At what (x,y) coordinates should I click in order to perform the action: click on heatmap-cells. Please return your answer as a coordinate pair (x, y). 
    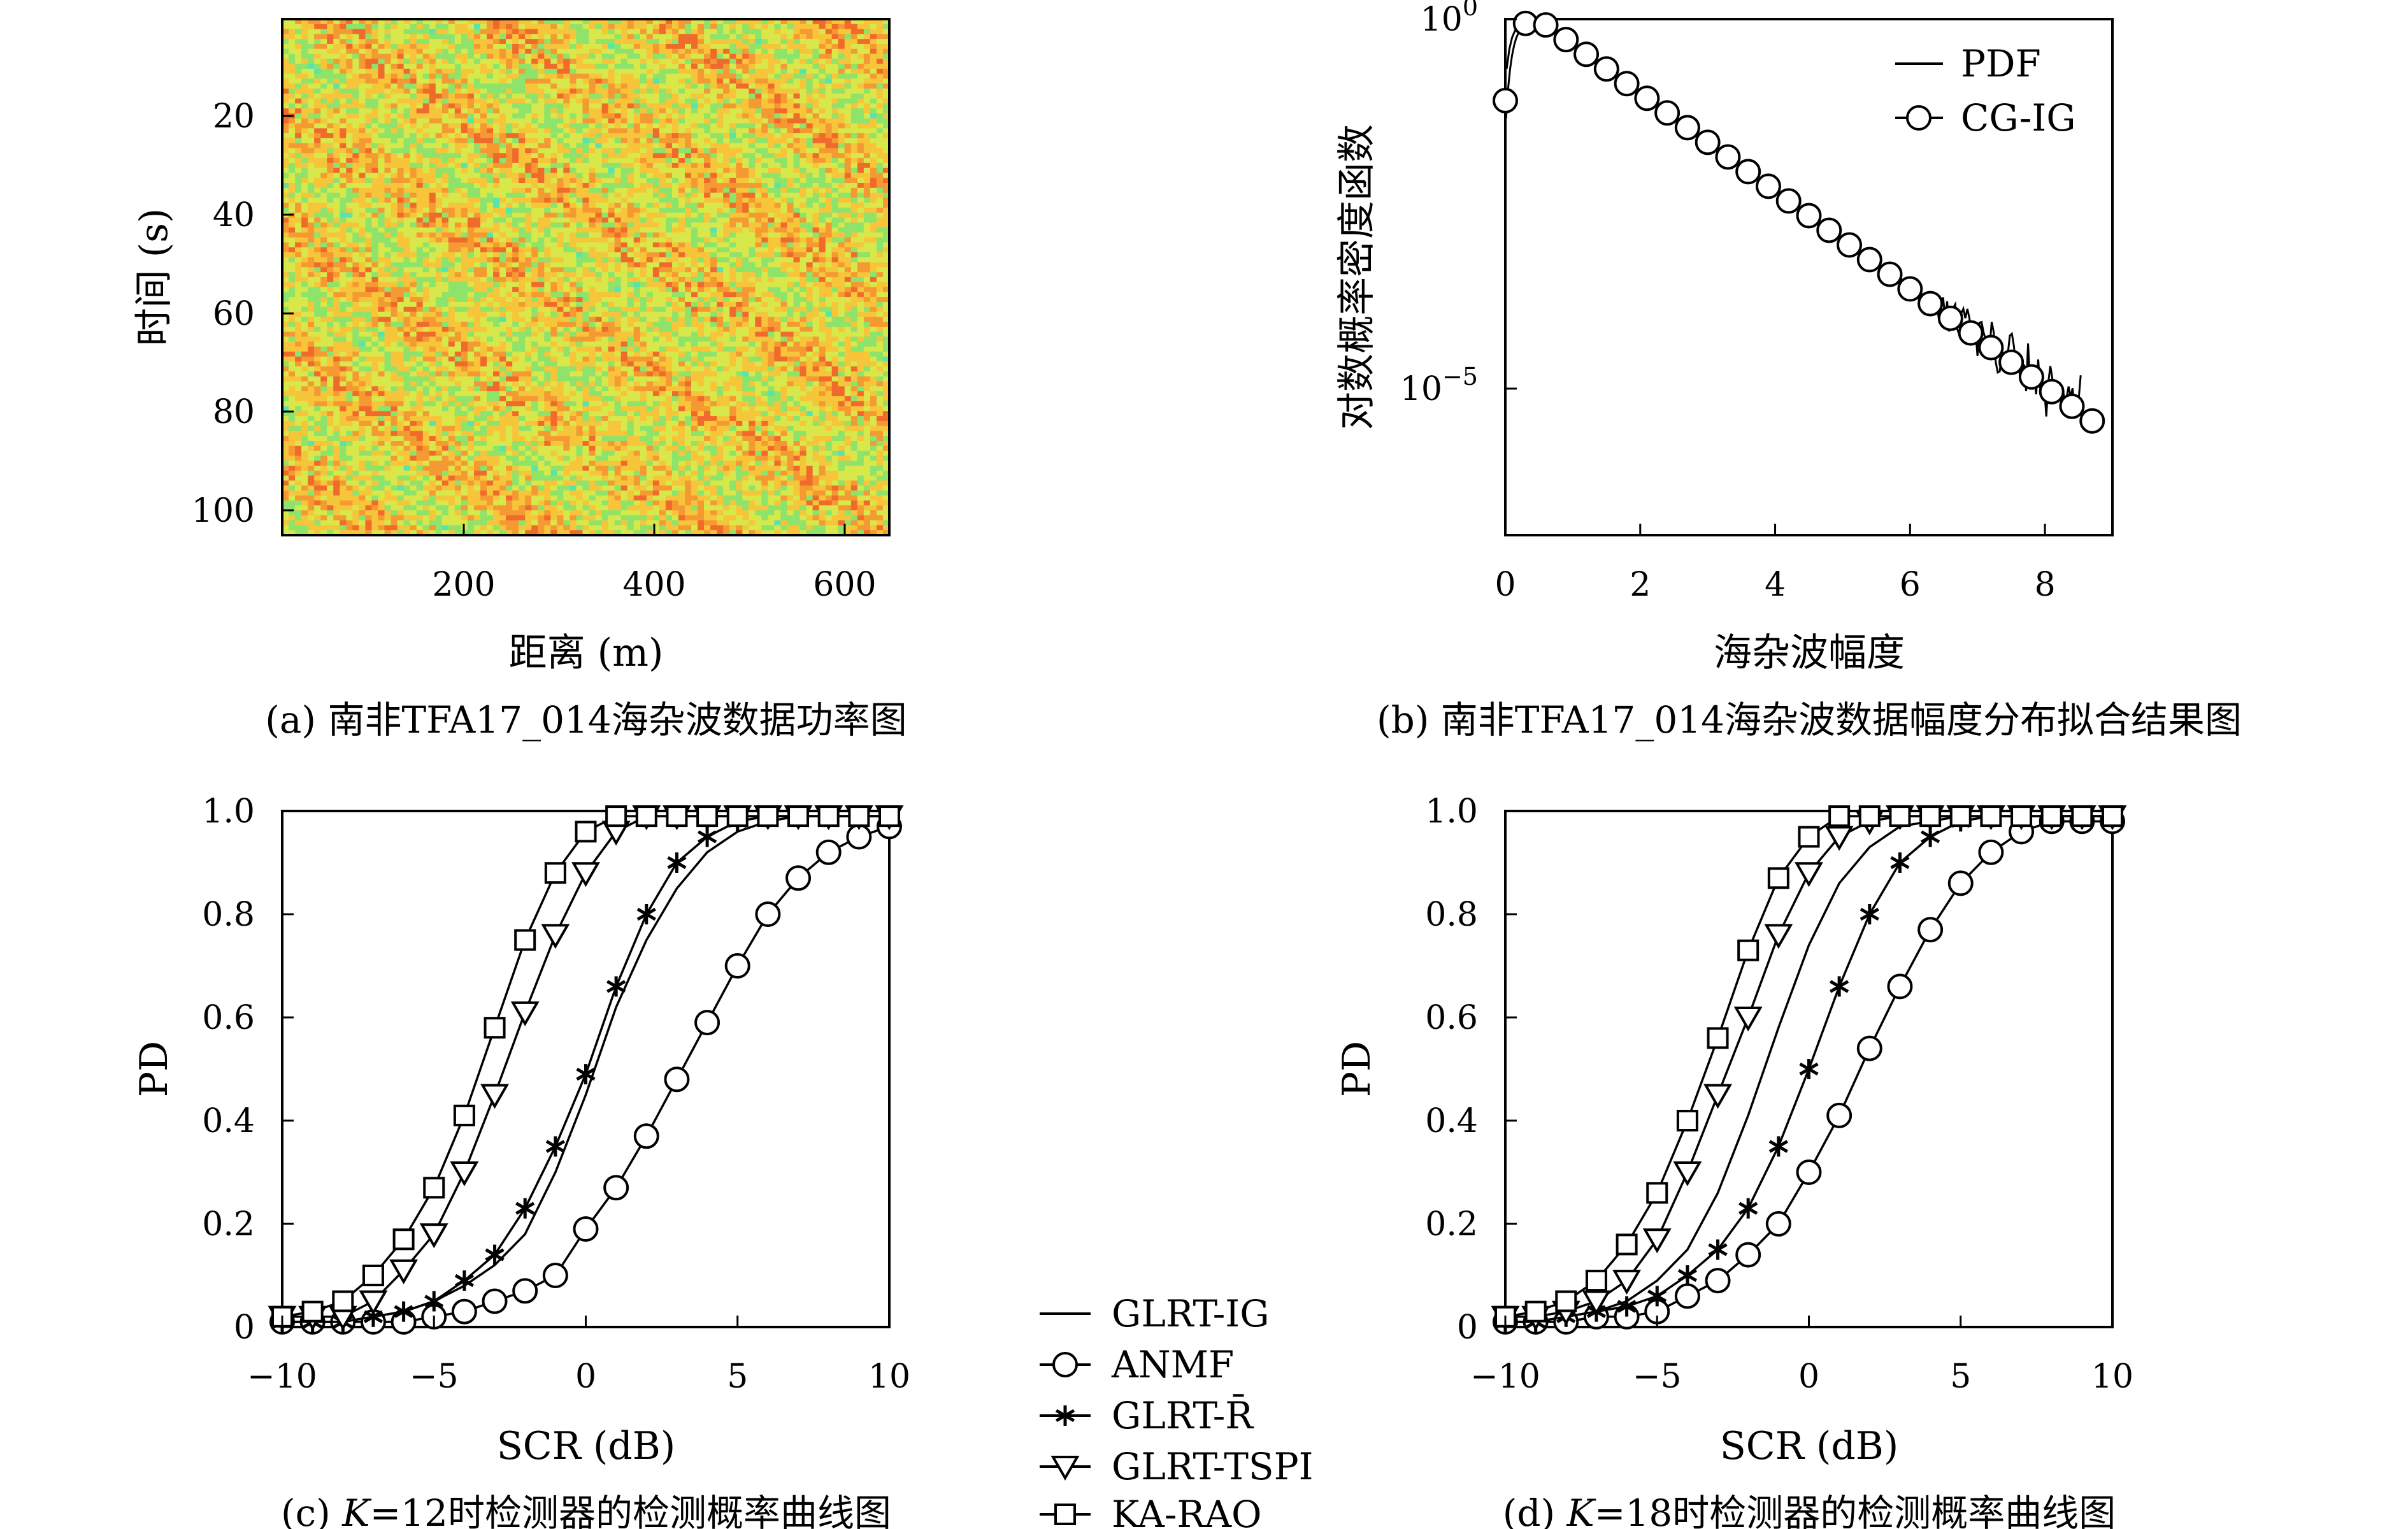
    Looking at the image, I should click on (586, 277).